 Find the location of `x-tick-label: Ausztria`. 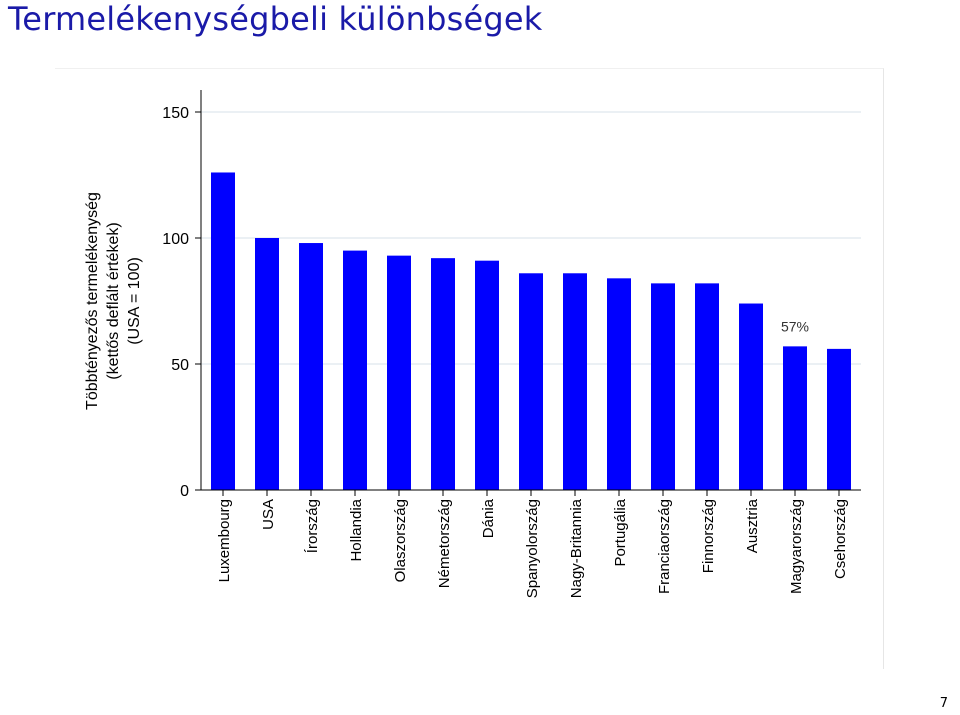

x-tick-label: Ausztria is located at coordinates (752, 525).